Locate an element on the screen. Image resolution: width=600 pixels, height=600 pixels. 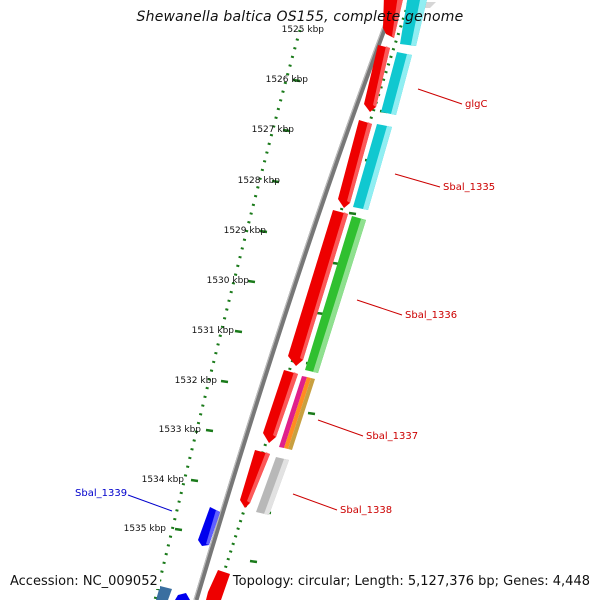
gene-arrow-red-bottom is located at coordinates (218, 585).